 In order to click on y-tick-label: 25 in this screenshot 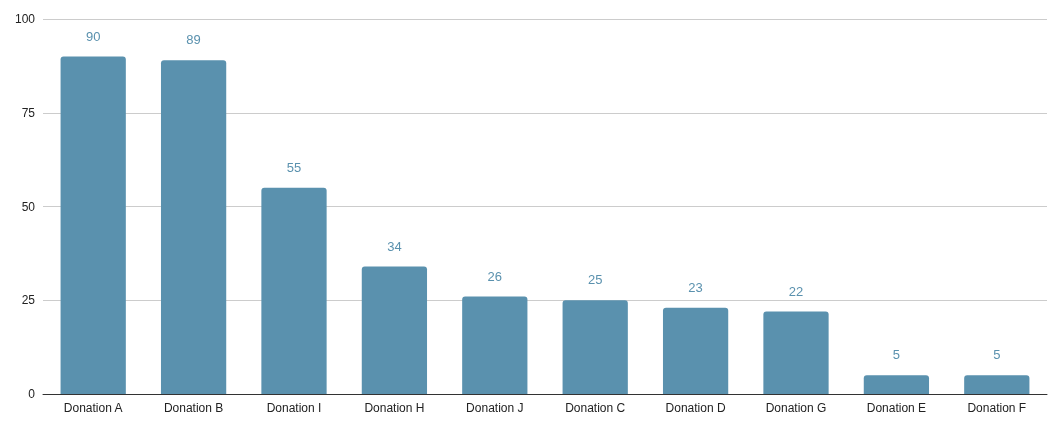, I will do `click(28, 300)`.